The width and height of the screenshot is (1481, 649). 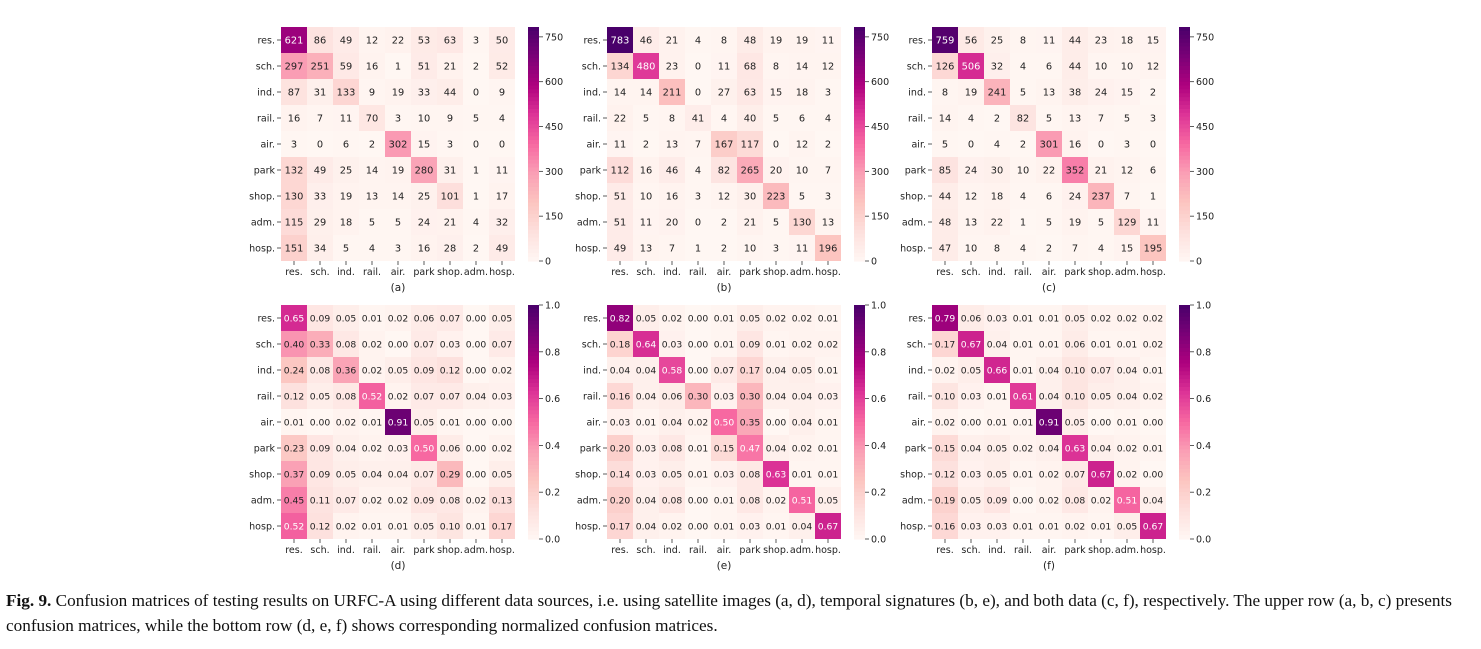 What do you see at coordinates (698, 171) in the screenshot?
I see `panel-b-cell-label: 4` at bounding box center [698, 171].